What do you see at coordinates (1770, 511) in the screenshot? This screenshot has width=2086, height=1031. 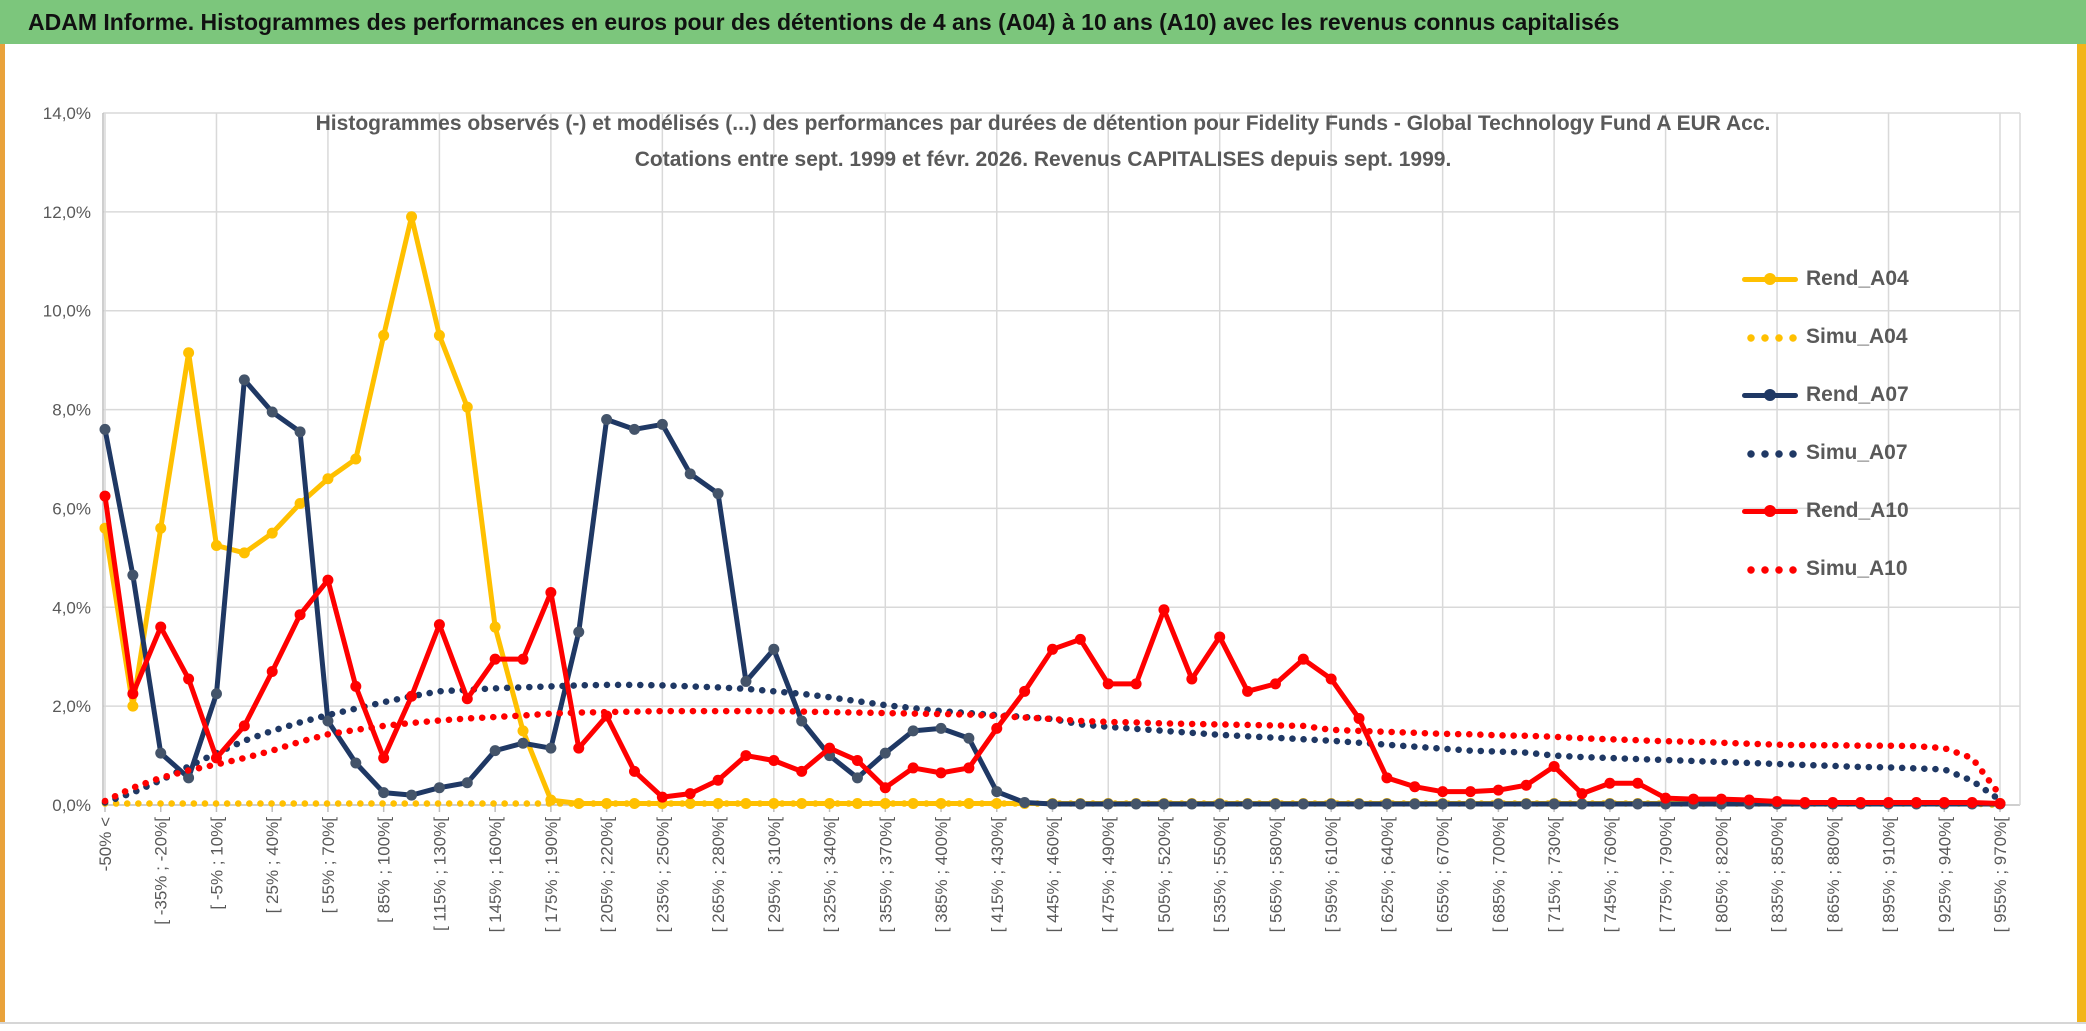 I see `rend-a10-line-icon` at bounding box center [1770, 511].